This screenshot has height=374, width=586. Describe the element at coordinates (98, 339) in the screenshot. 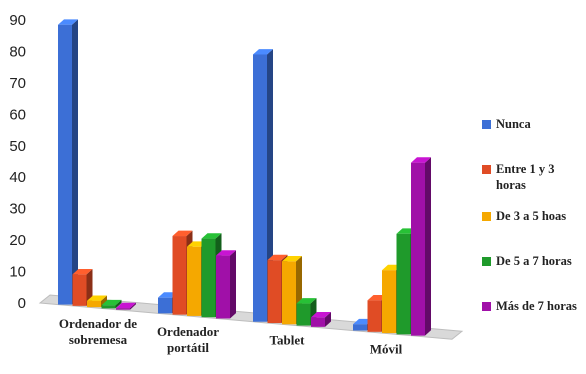

I see `x-category-label: sobremesa` at that location.